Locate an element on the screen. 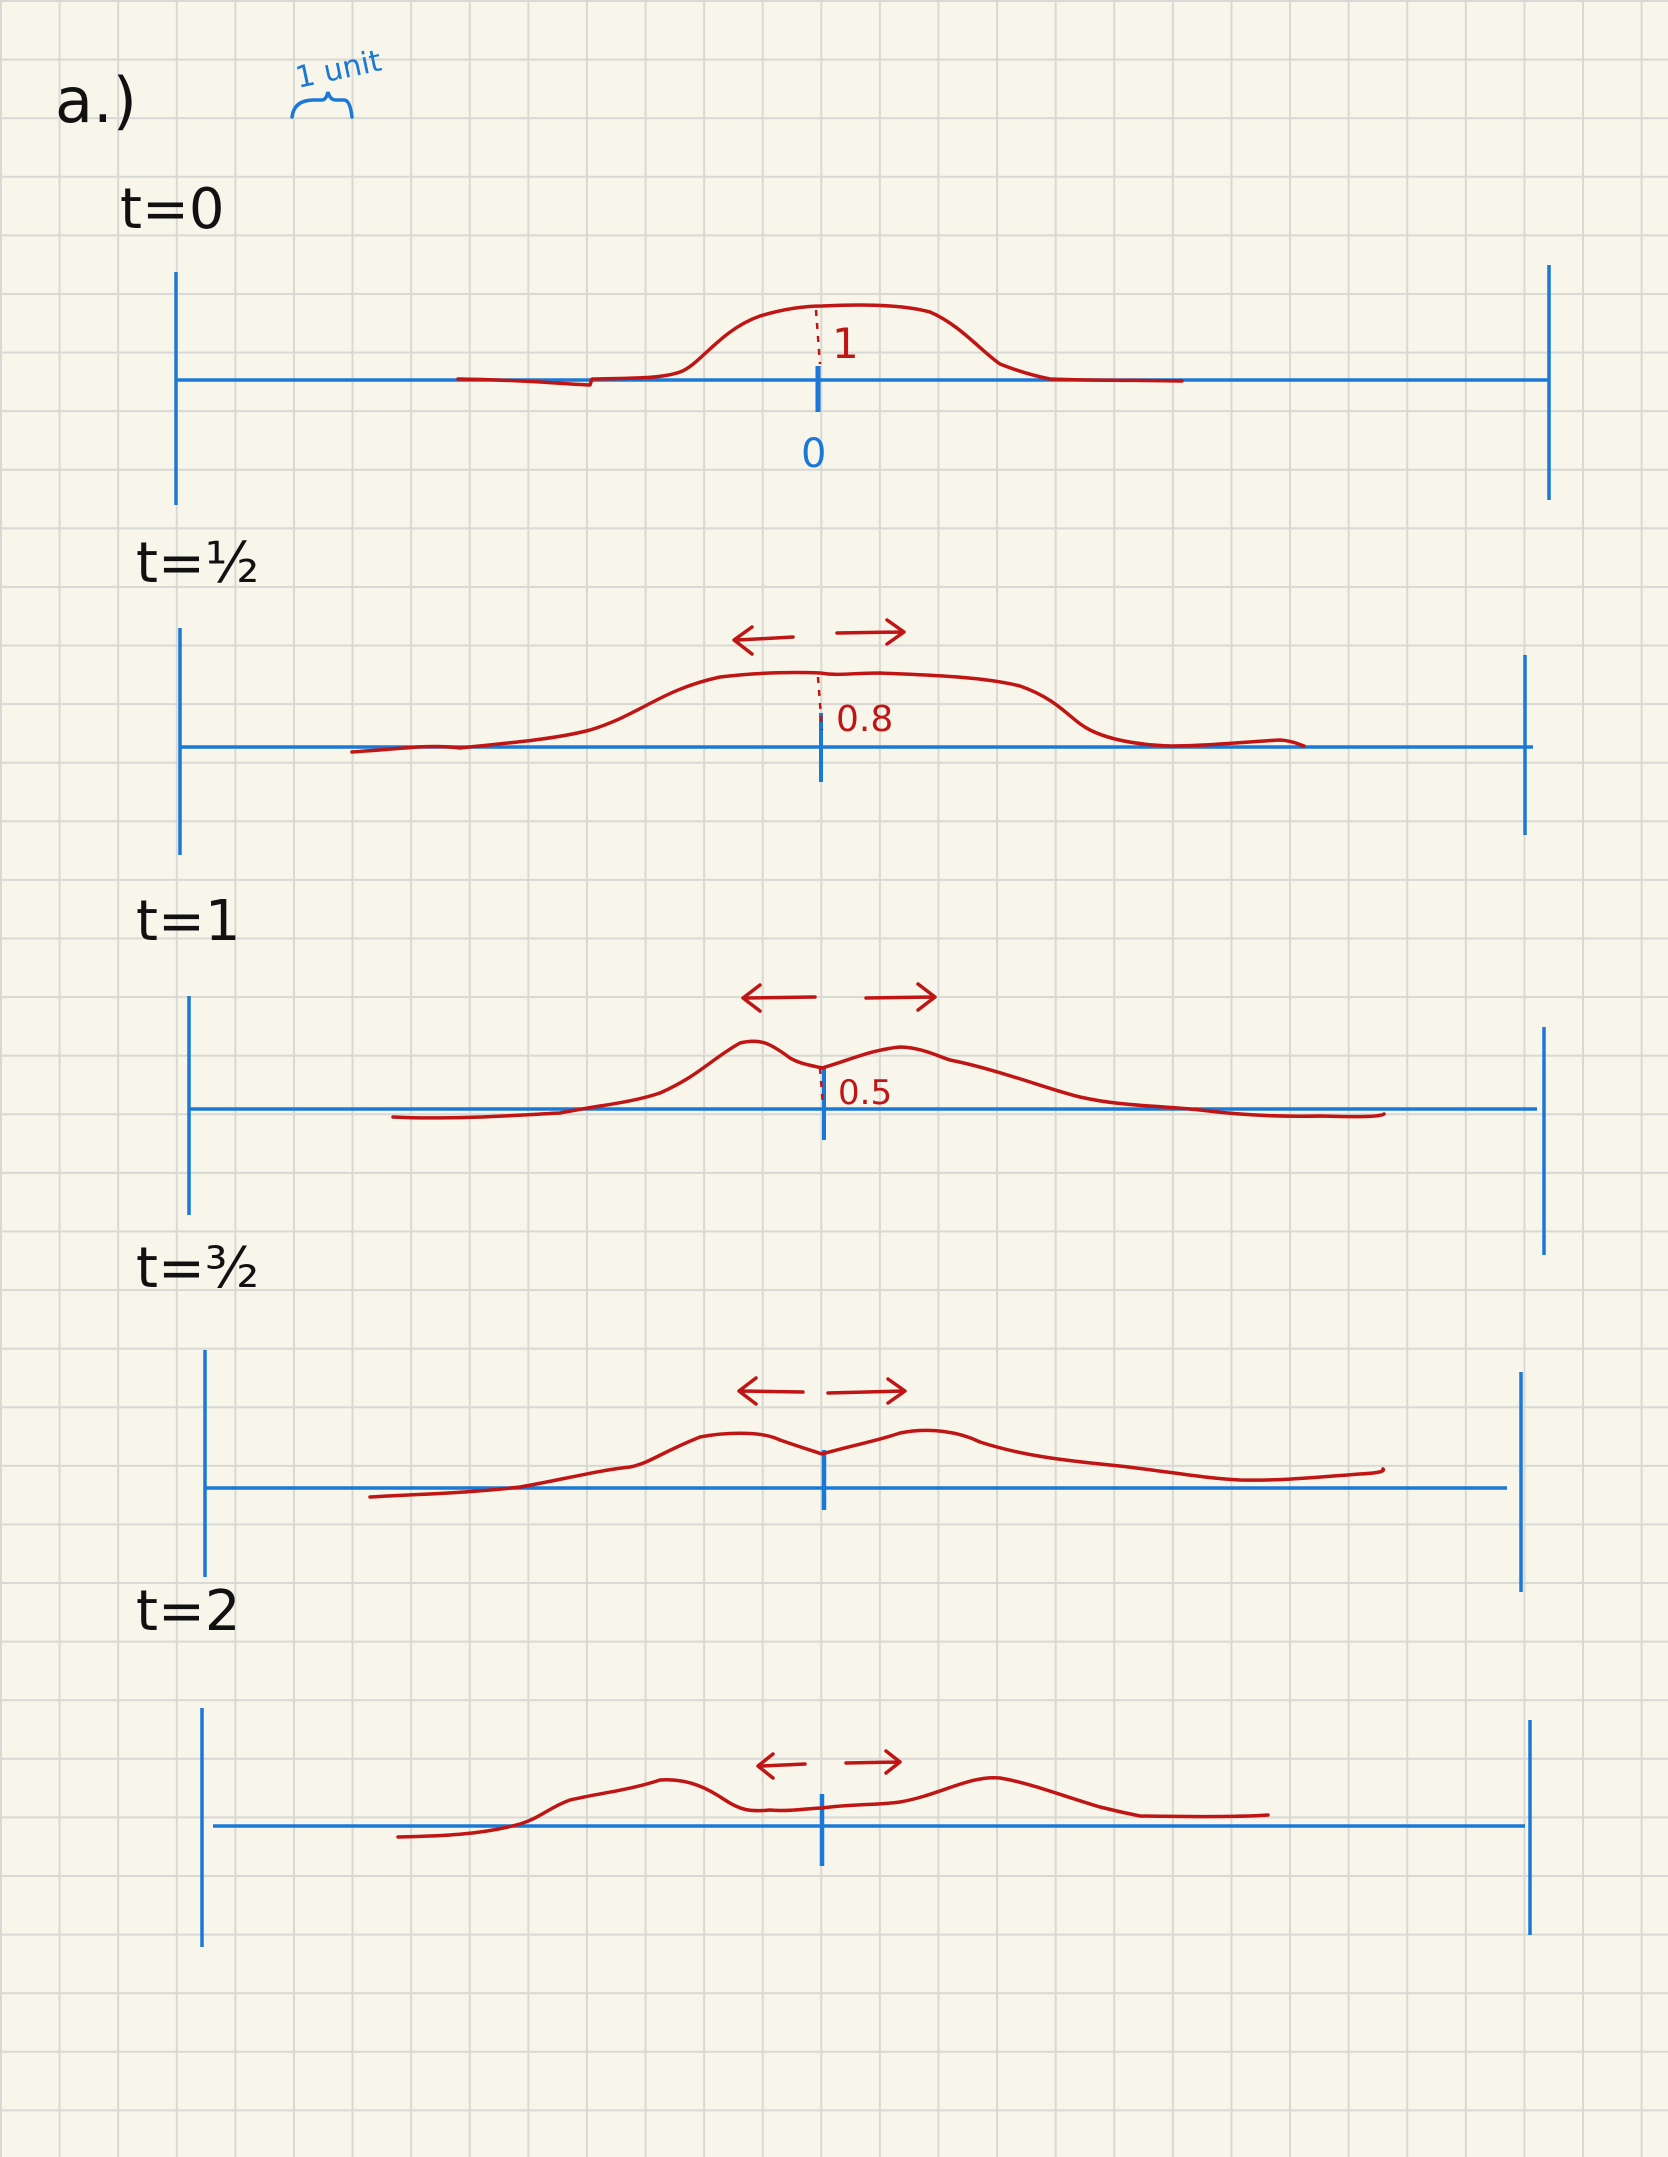 This screenshot has width=1668, height=2157. panel-t1: t=1 0.5 is located at coordinates (841, 1072).